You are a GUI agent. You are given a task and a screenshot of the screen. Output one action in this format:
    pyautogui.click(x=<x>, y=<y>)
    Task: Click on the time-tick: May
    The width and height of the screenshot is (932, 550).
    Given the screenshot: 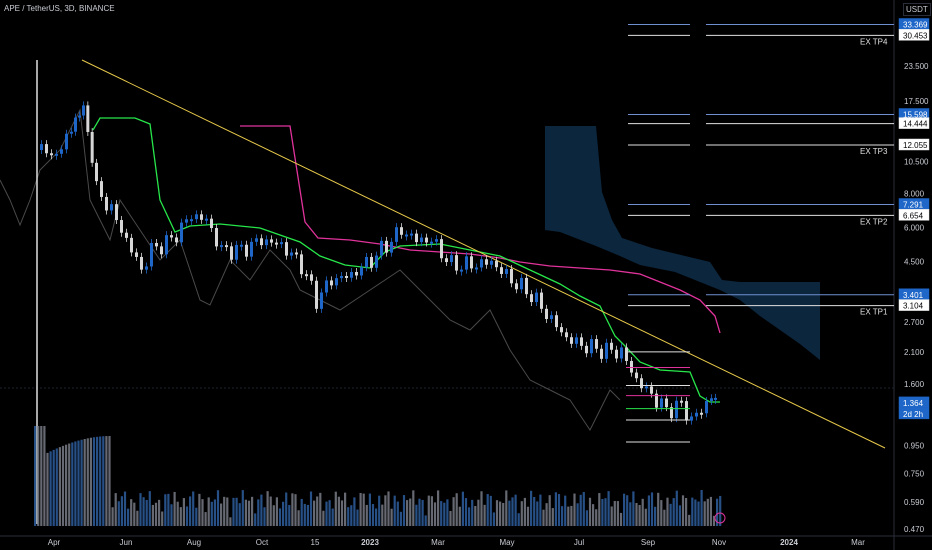 What is the action you would take?
    pyautogui.click(x=506, y=542)
    